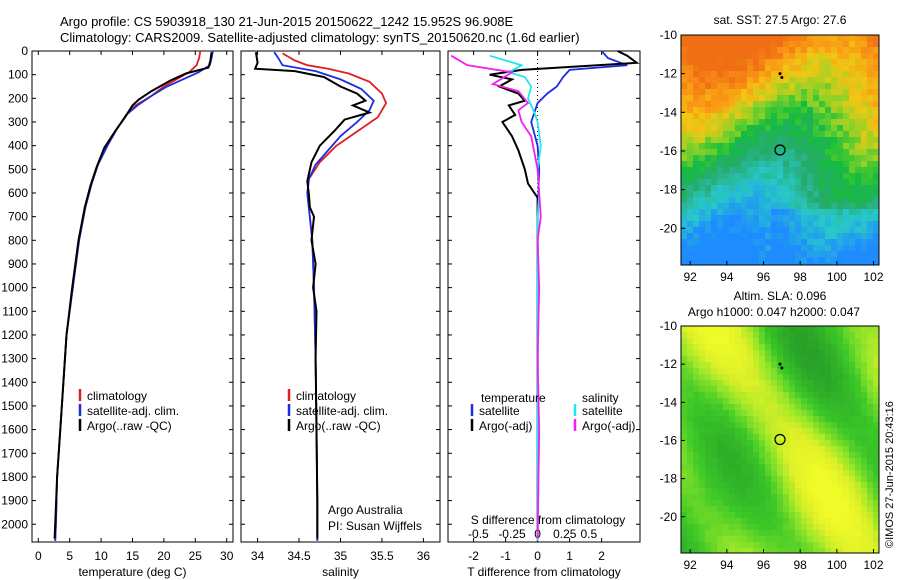 The width and height of the screenshot is (900, 580). I want to click on legend-label: satellite-adj. clim., so click(133, 411).